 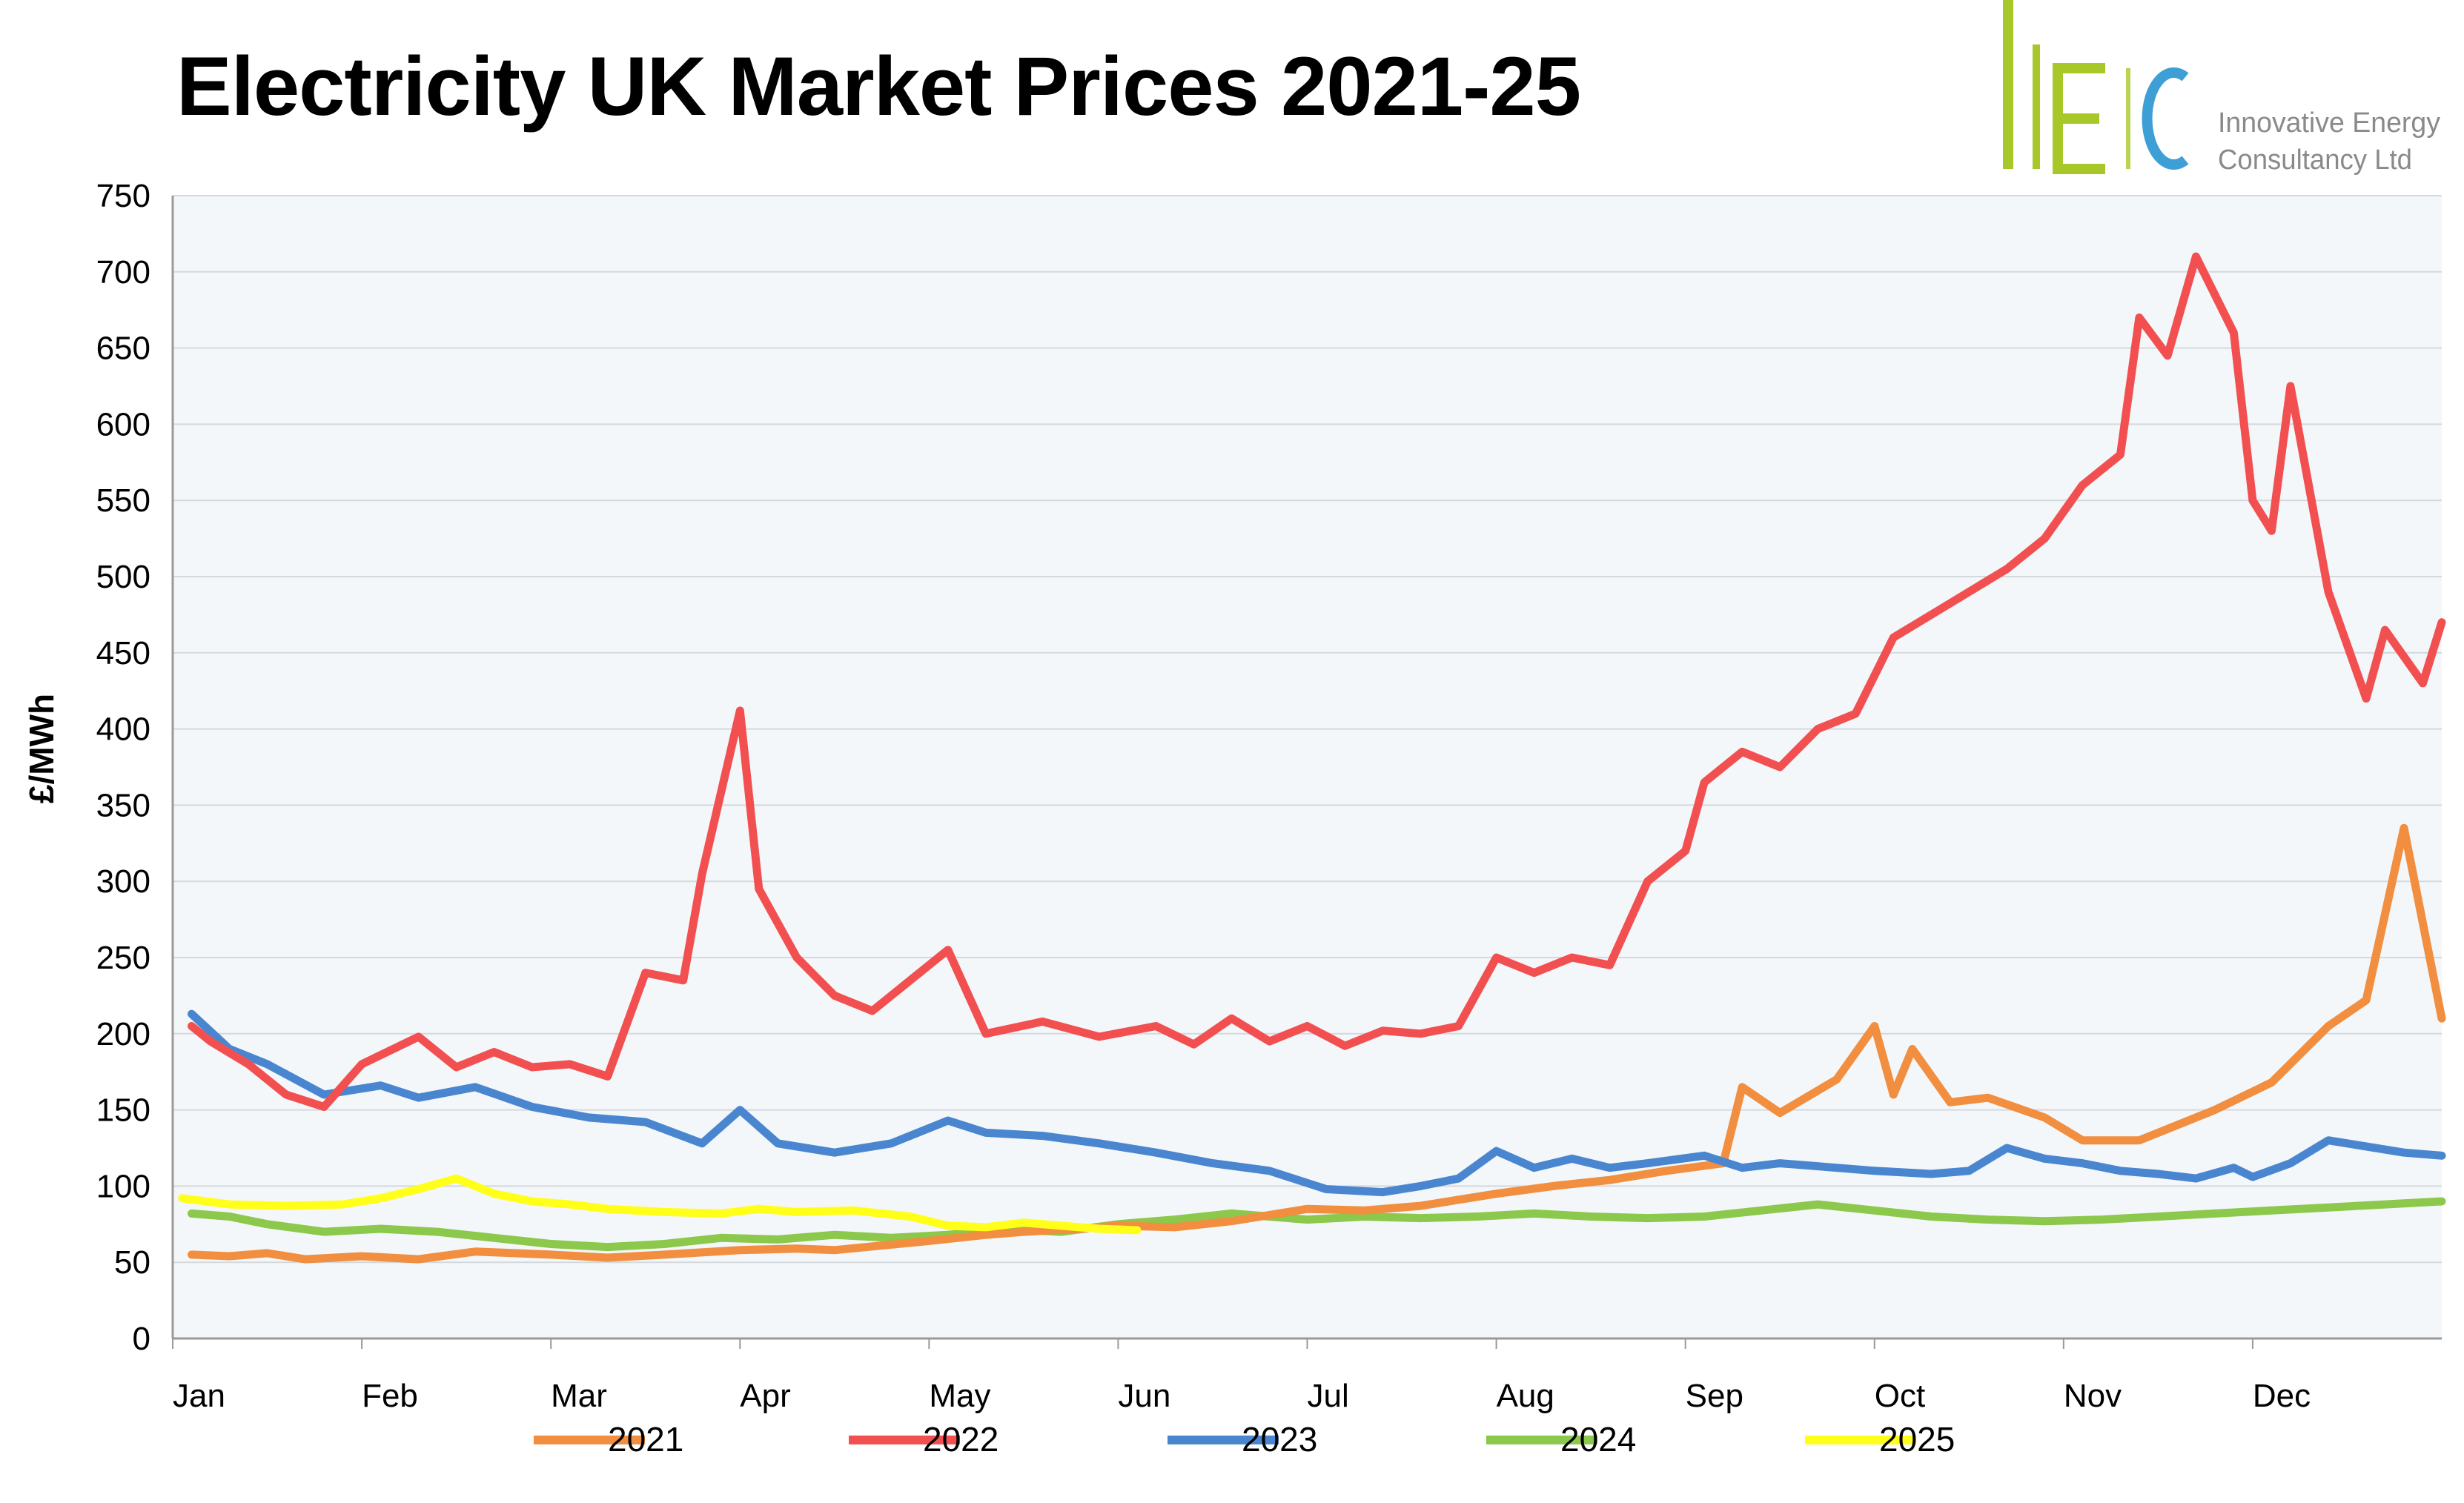 I want to click on company-logo: Innovative Energy Consultancy Ltd, so click(x=2221, y=88).